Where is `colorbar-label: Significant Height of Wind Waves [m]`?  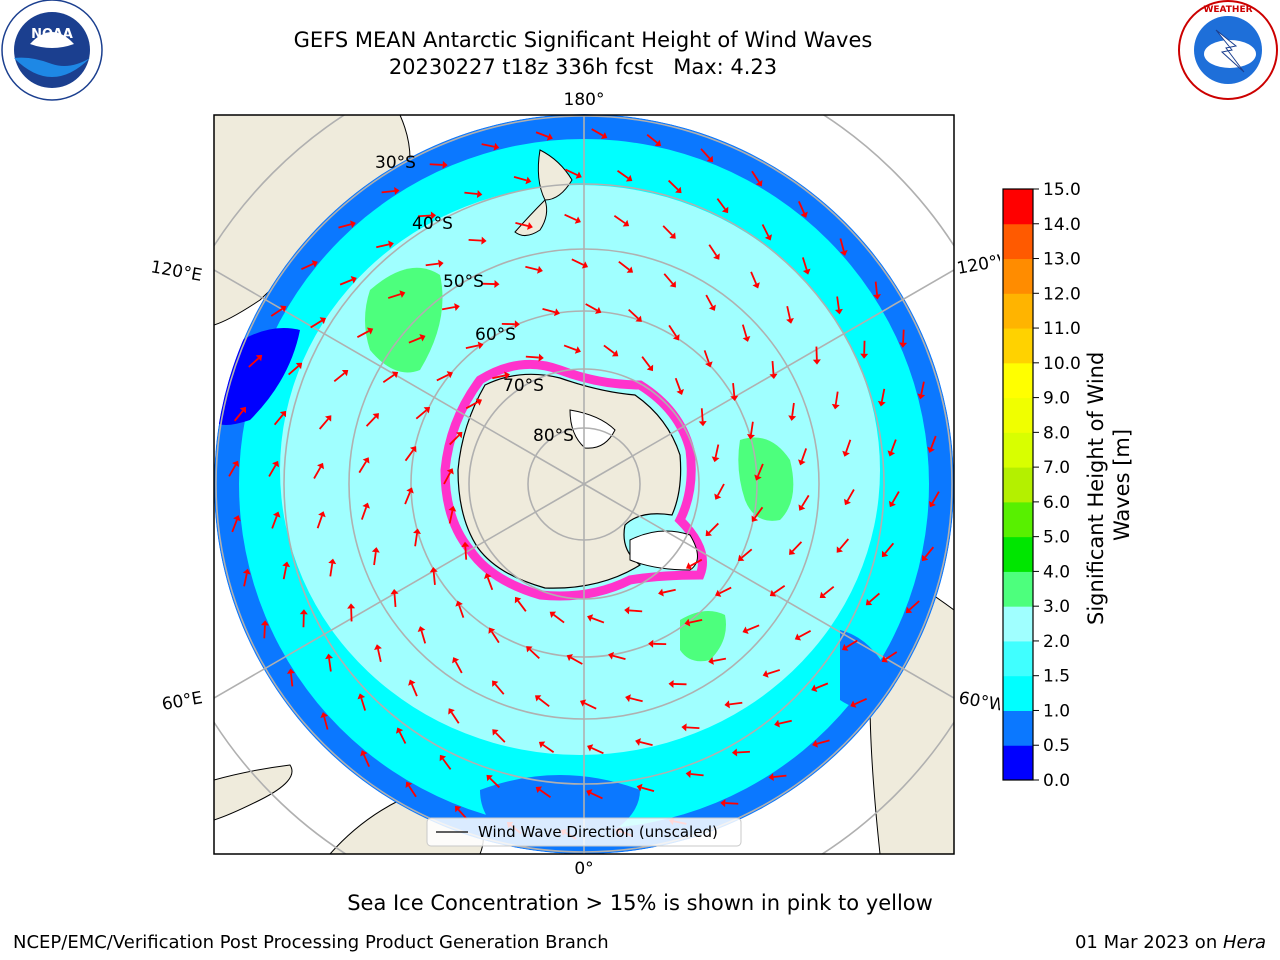
colorbar-label: Significant Height of Wind Waves [m] is located at coordinates (1109, 485).